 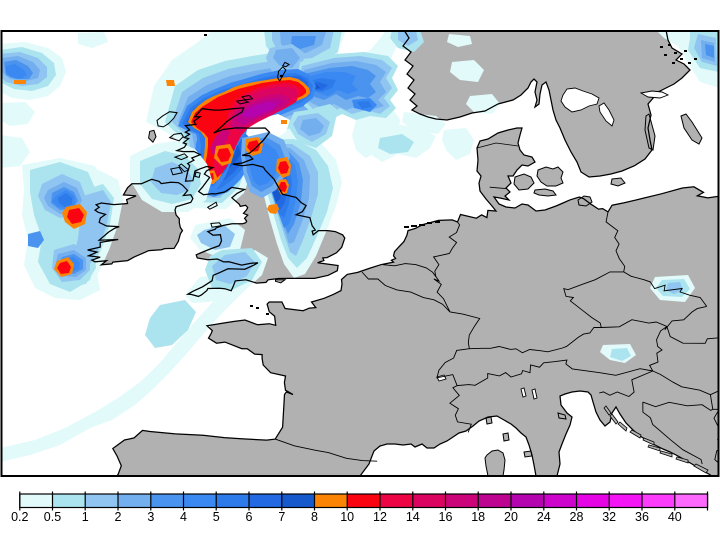 I want to click on svg-text: 6, so click(x=249, y=517).